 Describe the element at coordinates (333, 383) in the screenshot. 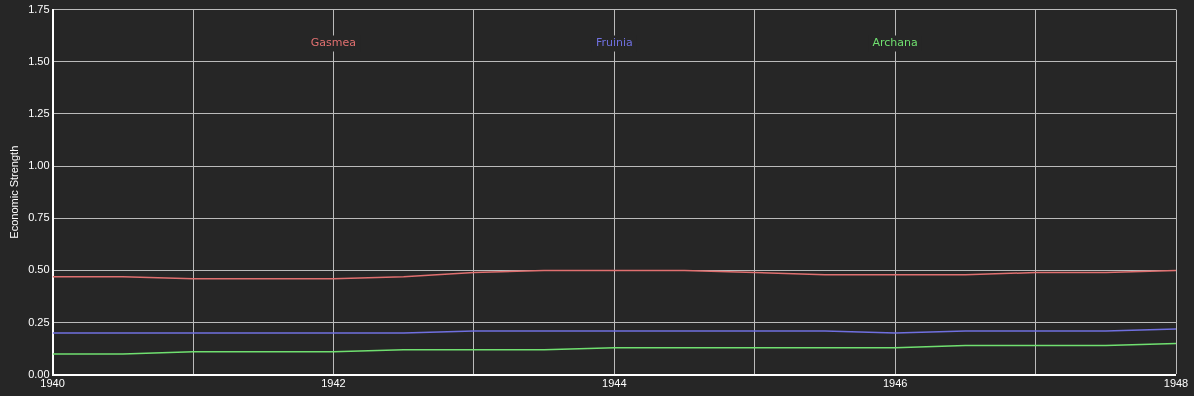

I see `x-tick-label: 1942` at that location.